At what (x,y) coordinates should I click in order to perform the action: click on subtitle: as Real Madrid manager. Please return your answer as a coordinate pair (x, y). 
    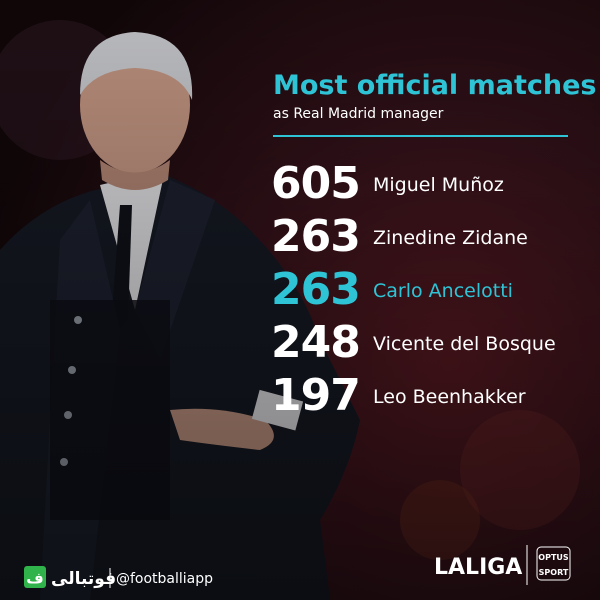
    Looking at the image, I should click on (358, 114).